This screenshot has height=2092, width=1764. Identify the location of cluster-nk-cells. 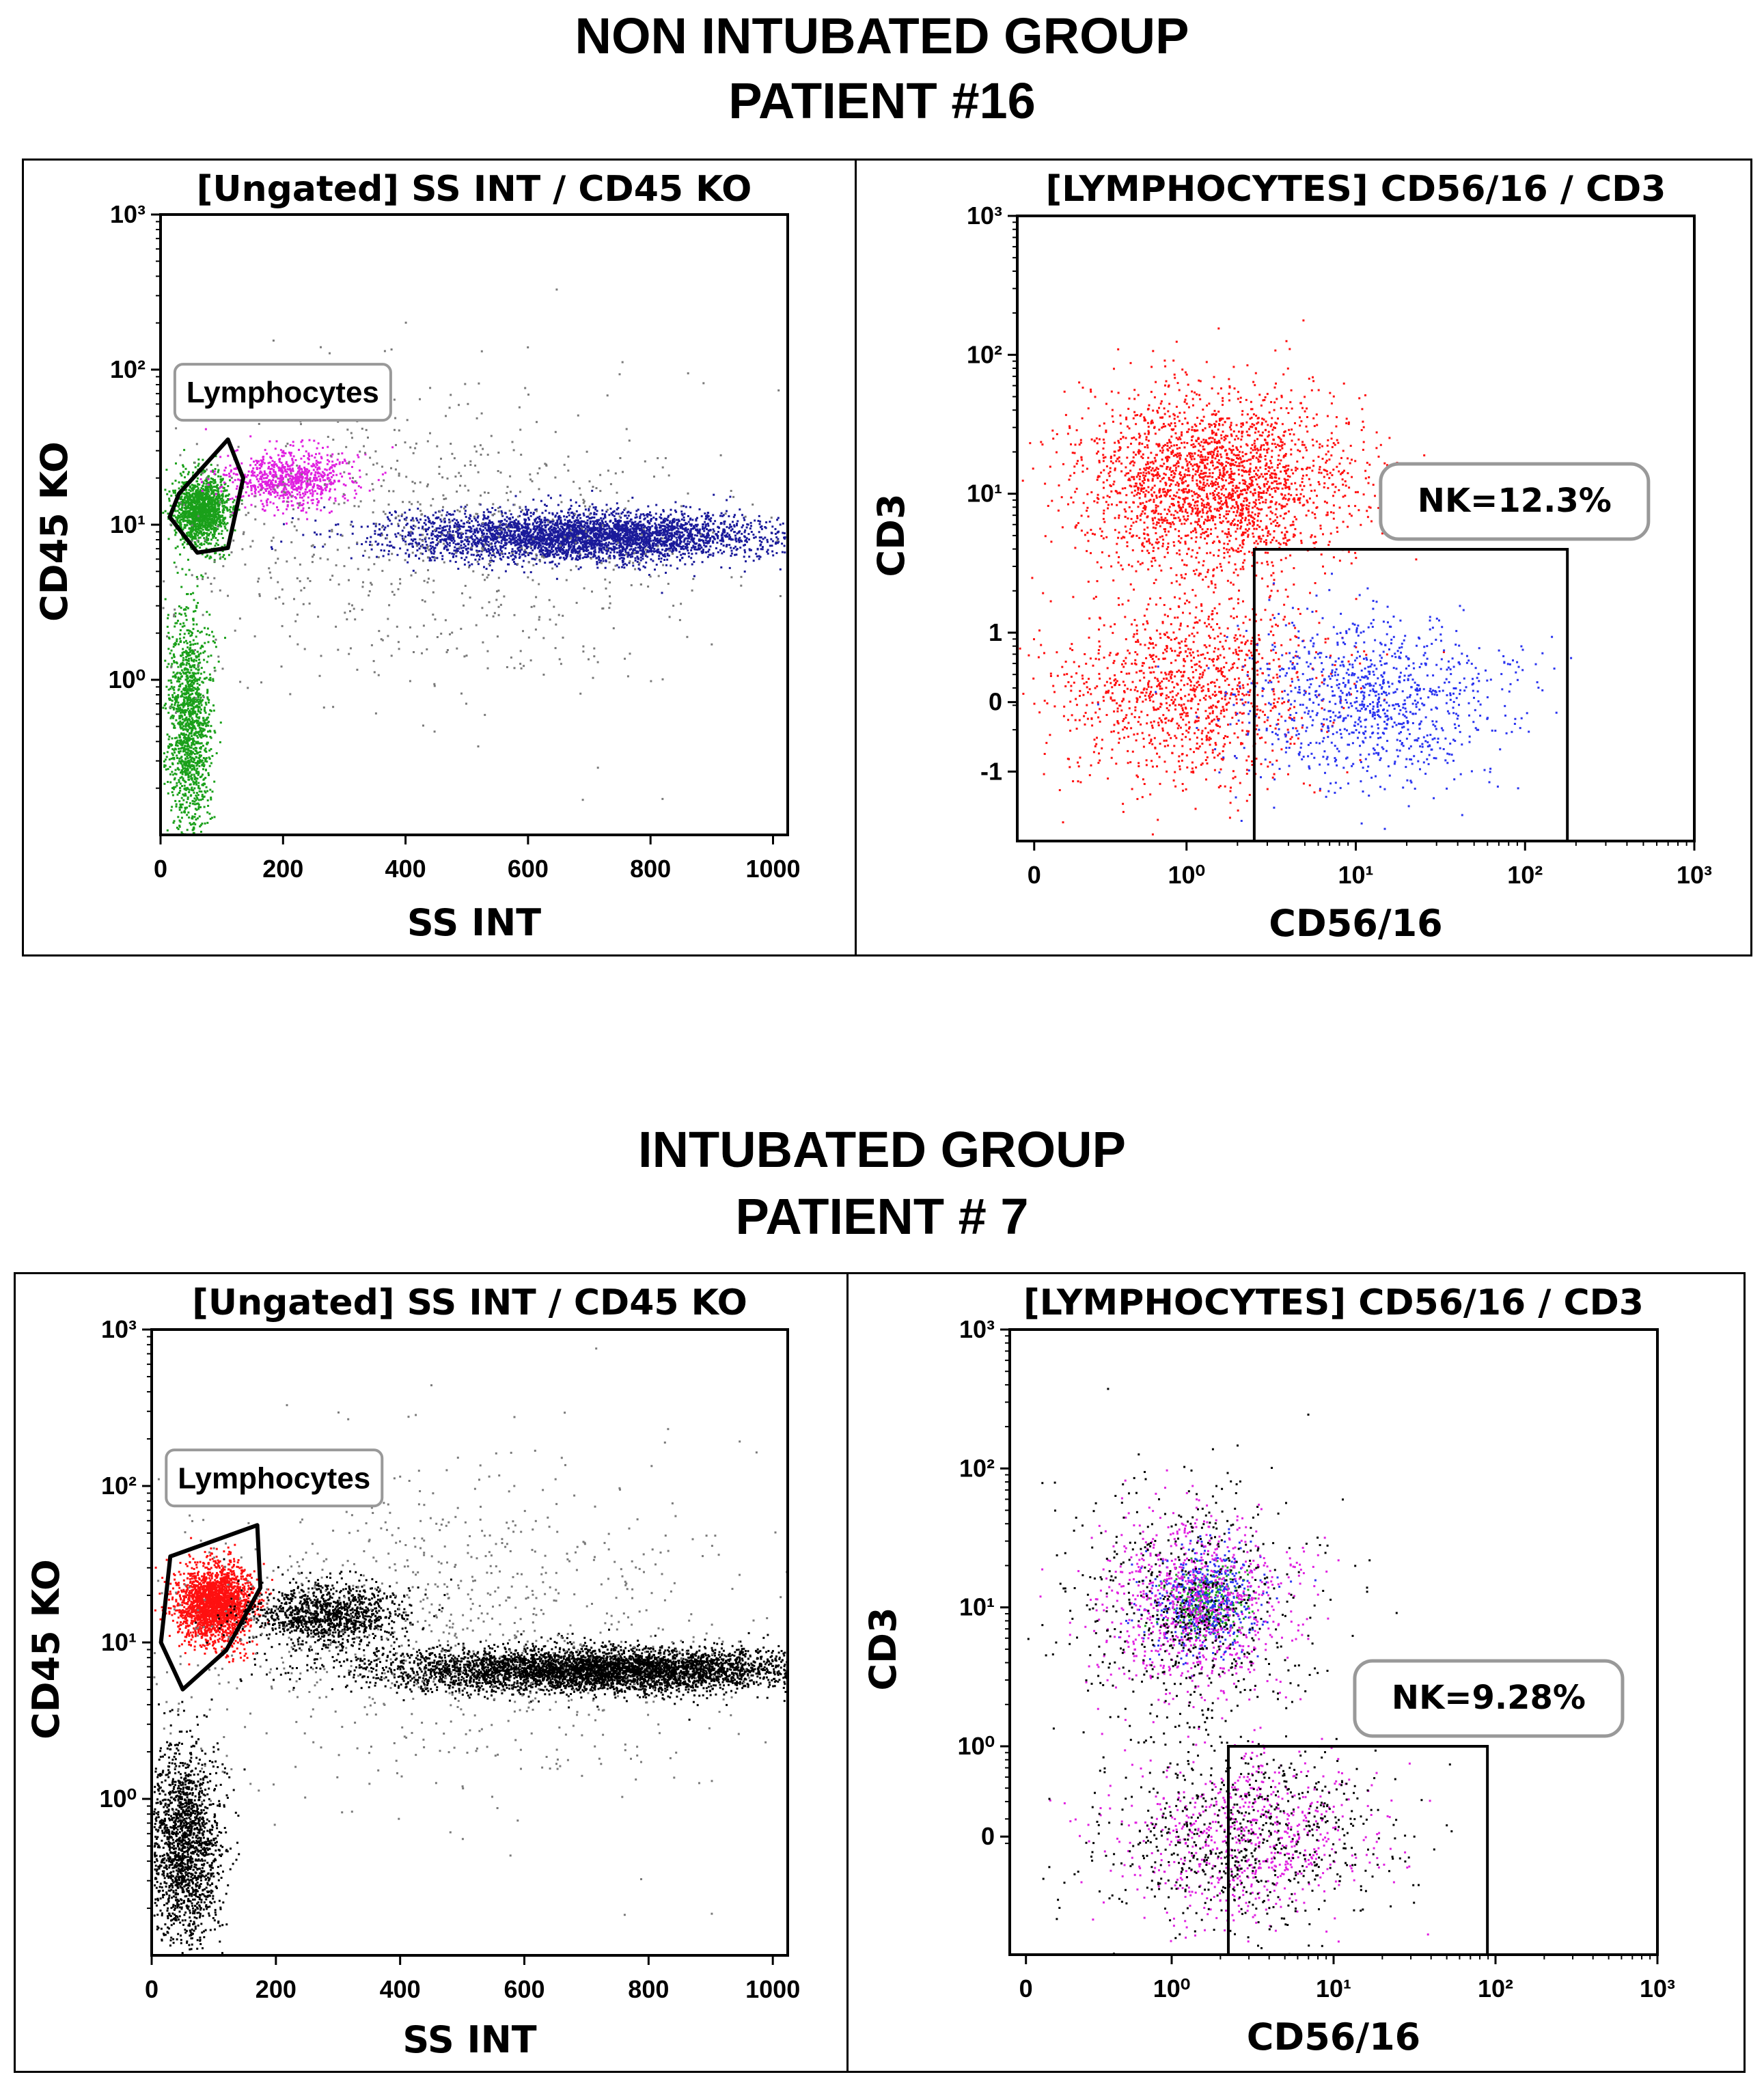
(1335, 701).